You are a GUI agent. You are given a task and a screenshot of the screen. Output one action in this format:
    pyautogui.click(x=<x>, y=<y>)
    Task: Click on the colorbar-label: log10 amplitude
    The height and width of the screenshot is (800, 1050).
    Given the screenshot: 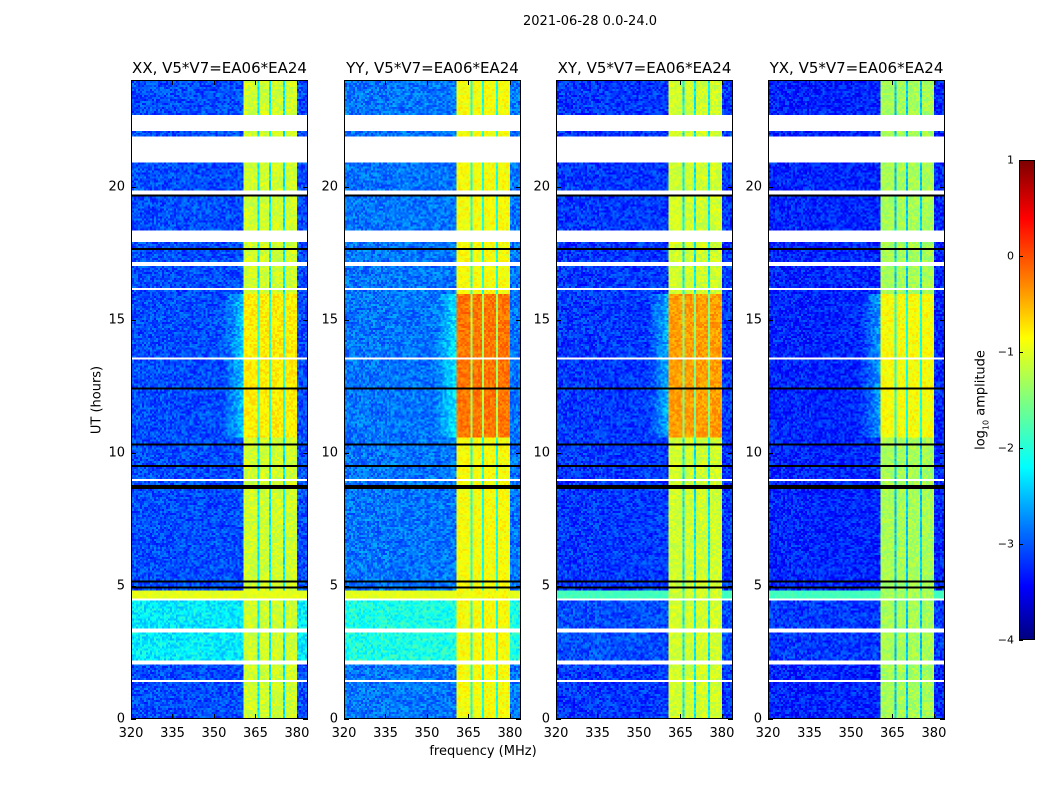 What is the action you would take?
    pyautogui.click(x=982, y=400)
    